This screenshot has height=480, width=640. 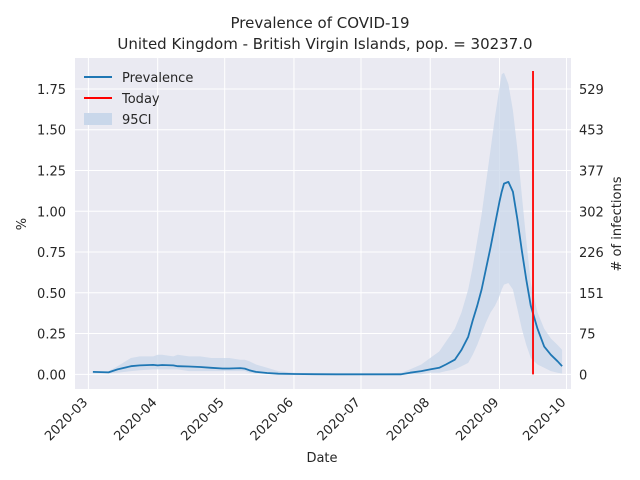 What do you see at coordinates (617, 223) in the screenshot?
I see `y-axis-right-label: # of infections` at bounding box center [617, 223].